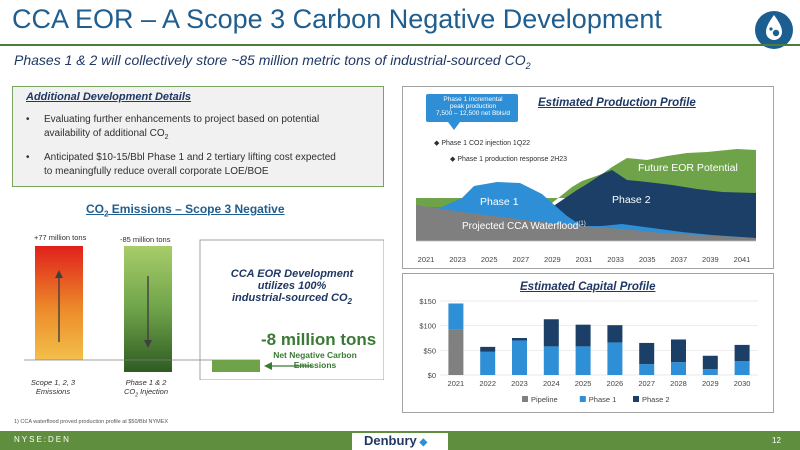 This screenshot has height=450, width=800. What do you see at coordinates (509, 159) in the screenshot?
I see `marker2-label: ◆ Phase 1 production response 2H23` at bounding box center [509, 159].